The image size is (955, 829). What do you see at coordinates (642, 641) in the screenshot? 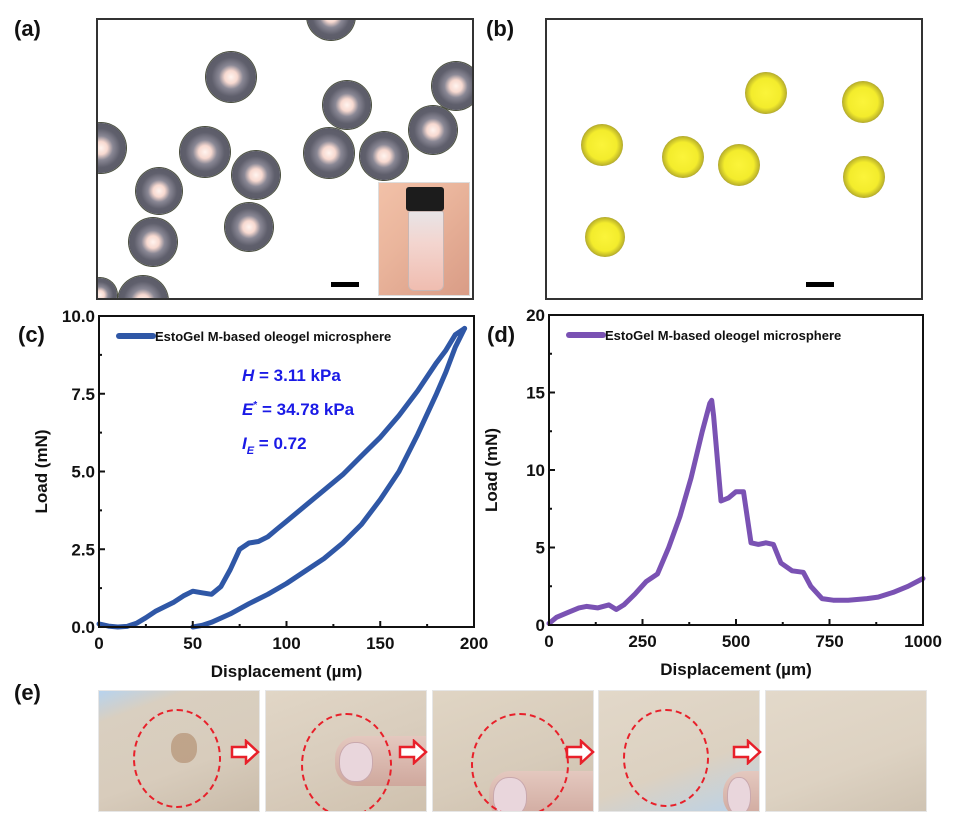
I see `x-tick-label: 250` at bounding box center [642, 641].